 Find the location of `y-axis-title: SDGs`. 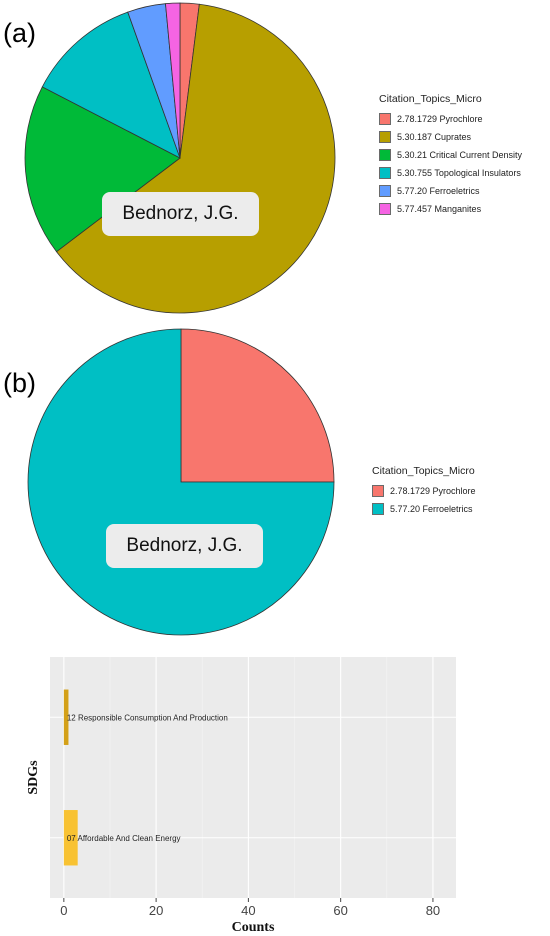

y-axis-title: SDGs is located at coordinates (33, 777).